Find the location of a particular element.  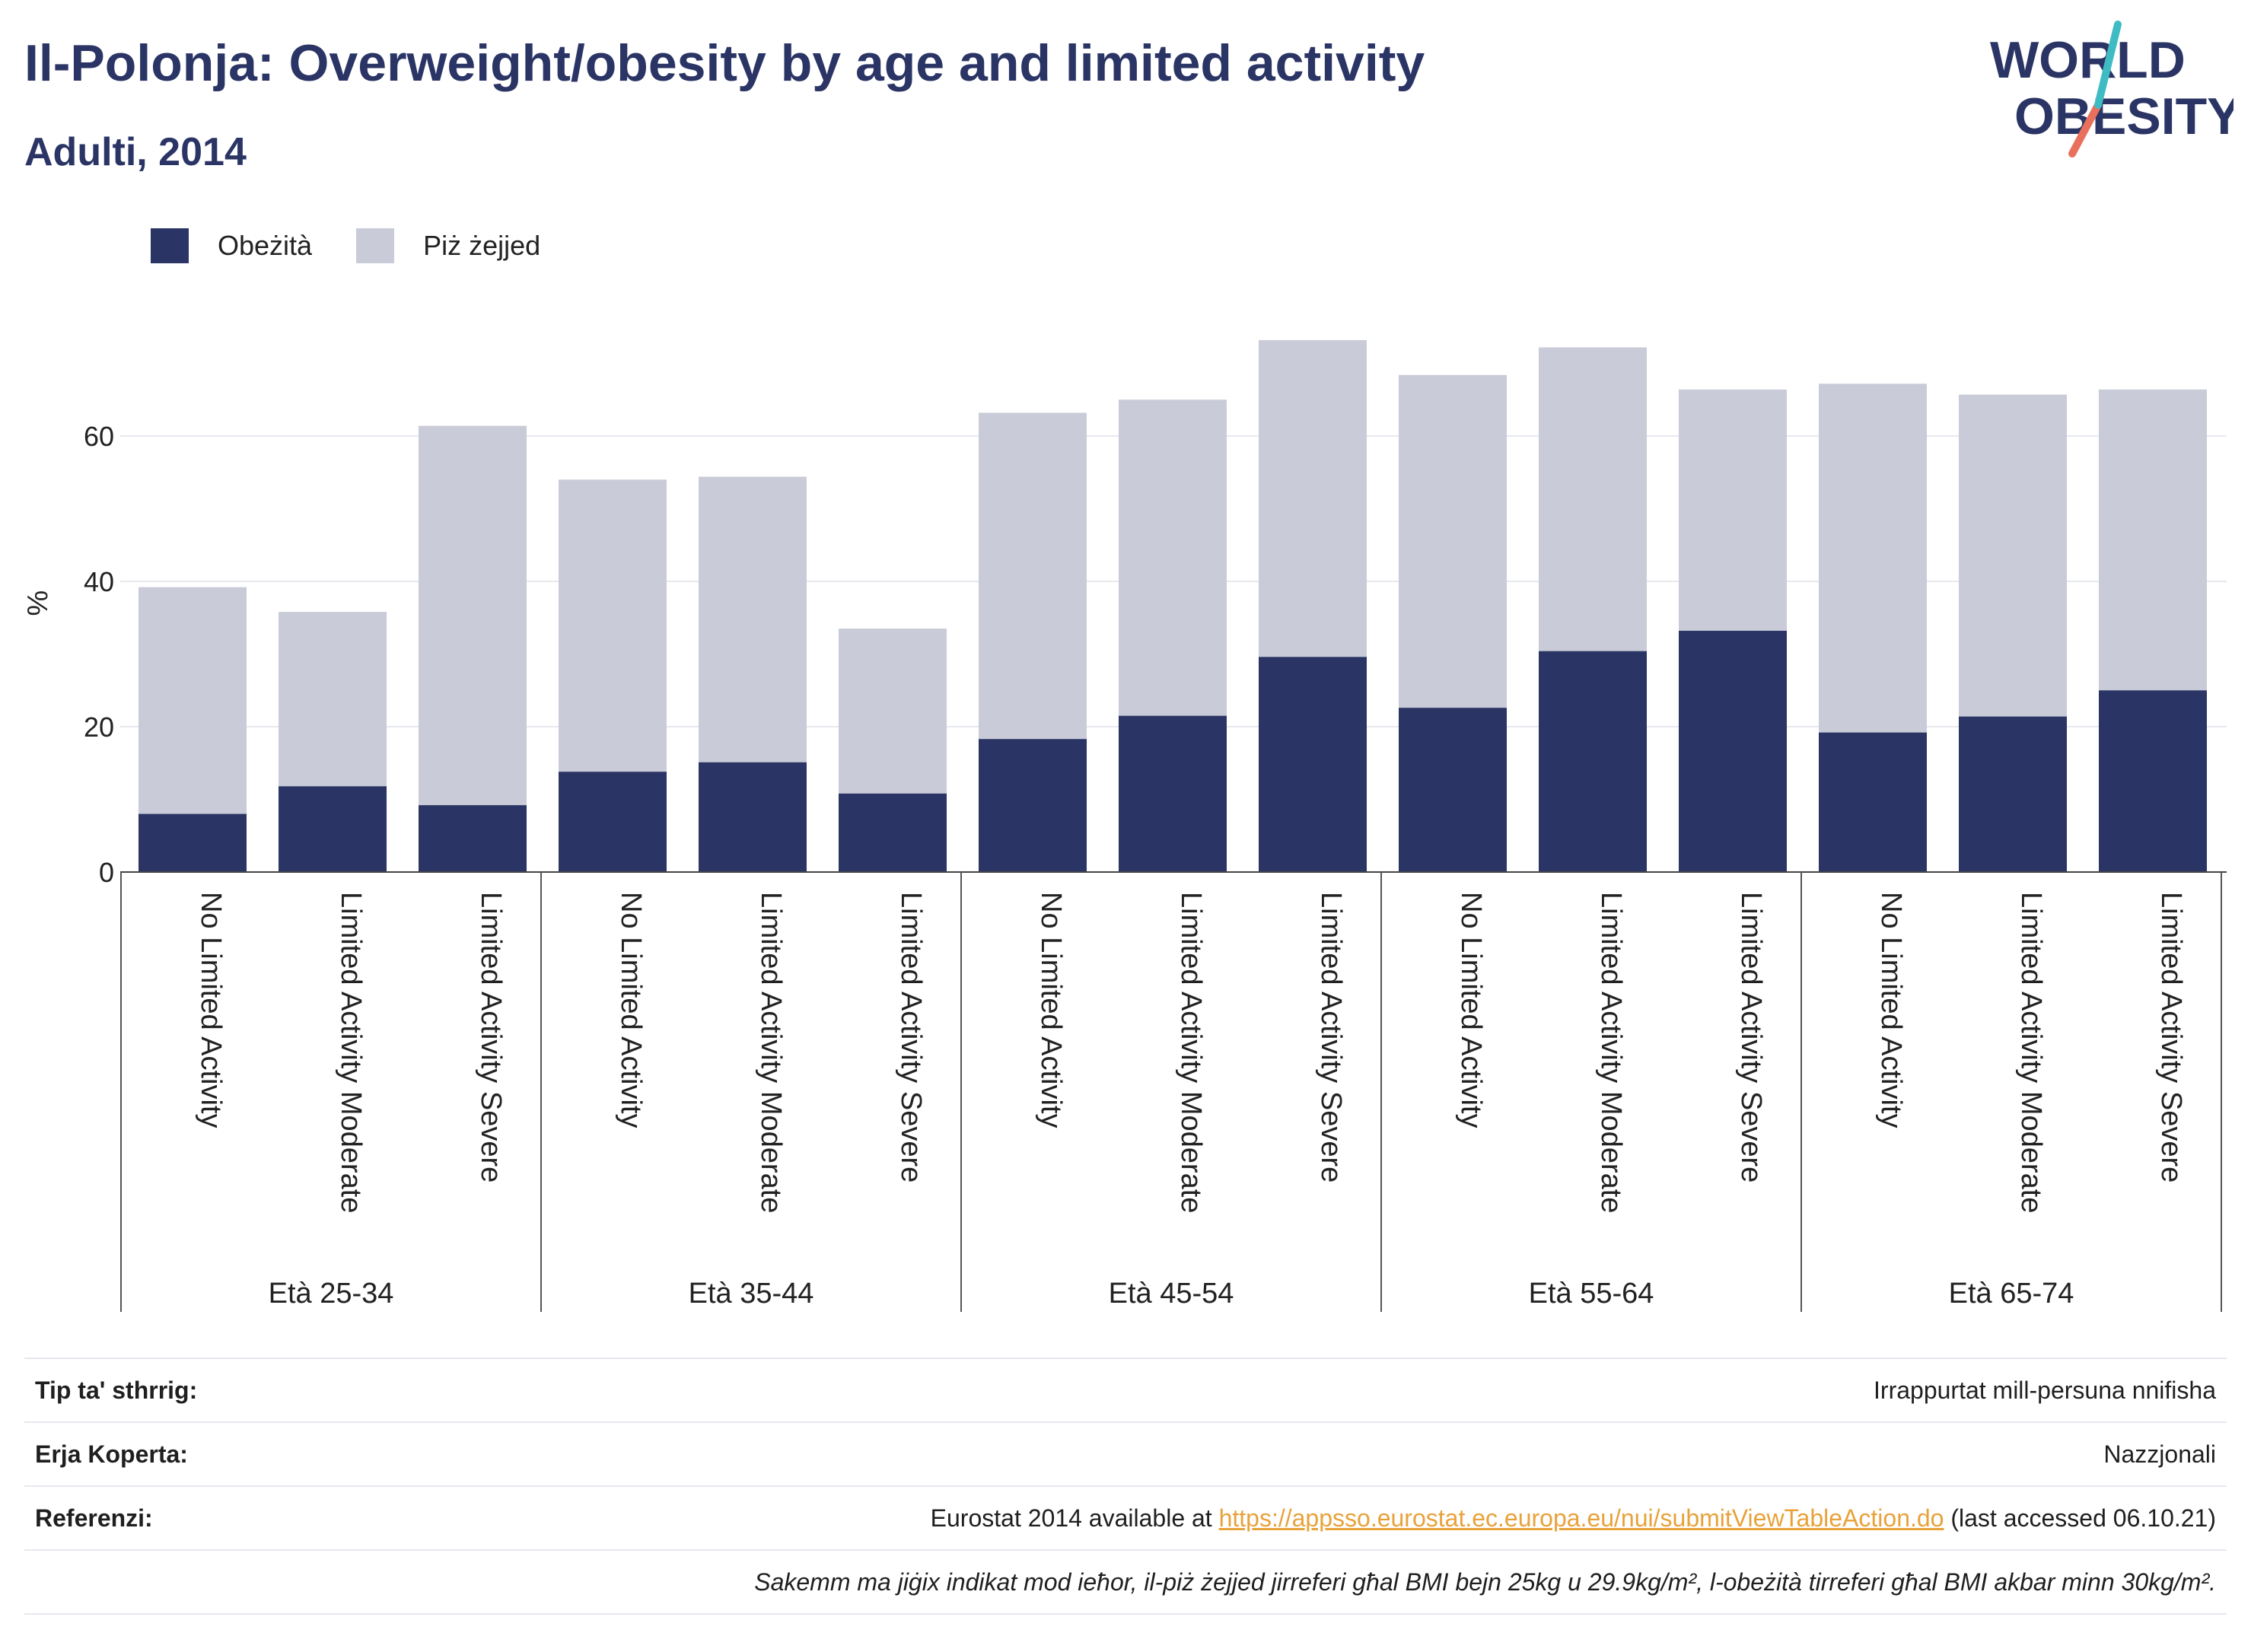

legend-swatch-obesity is located at coordinates (170, 245).